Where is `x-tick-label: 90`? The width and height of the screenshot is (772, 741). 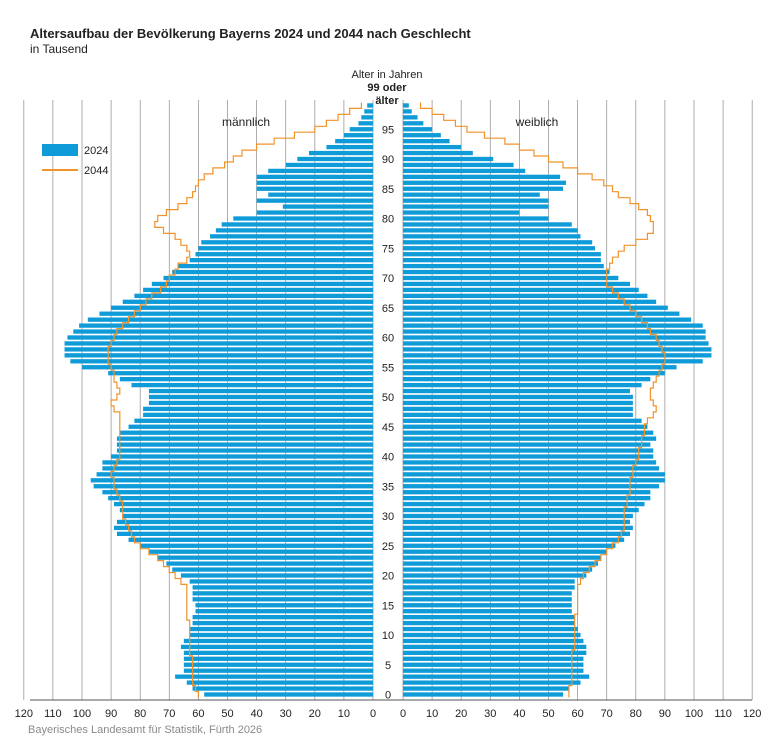
x-tick-label: 90 is located at coordinates (111, 714).